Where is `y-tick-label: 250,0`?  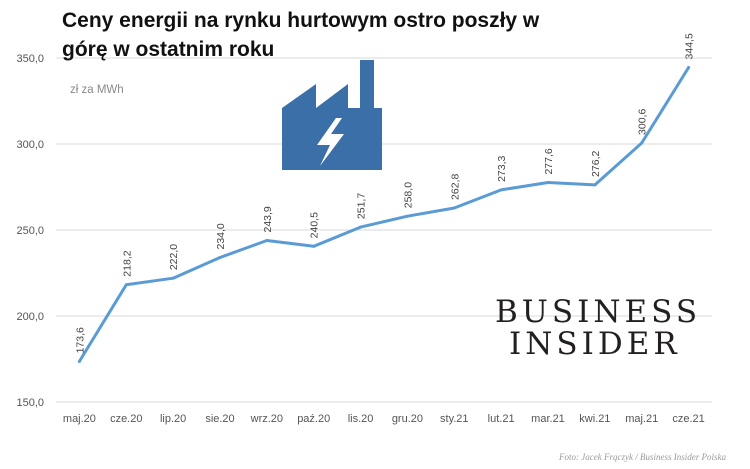 y-tick-label: 250,0 is located at coordinates (30, 231).